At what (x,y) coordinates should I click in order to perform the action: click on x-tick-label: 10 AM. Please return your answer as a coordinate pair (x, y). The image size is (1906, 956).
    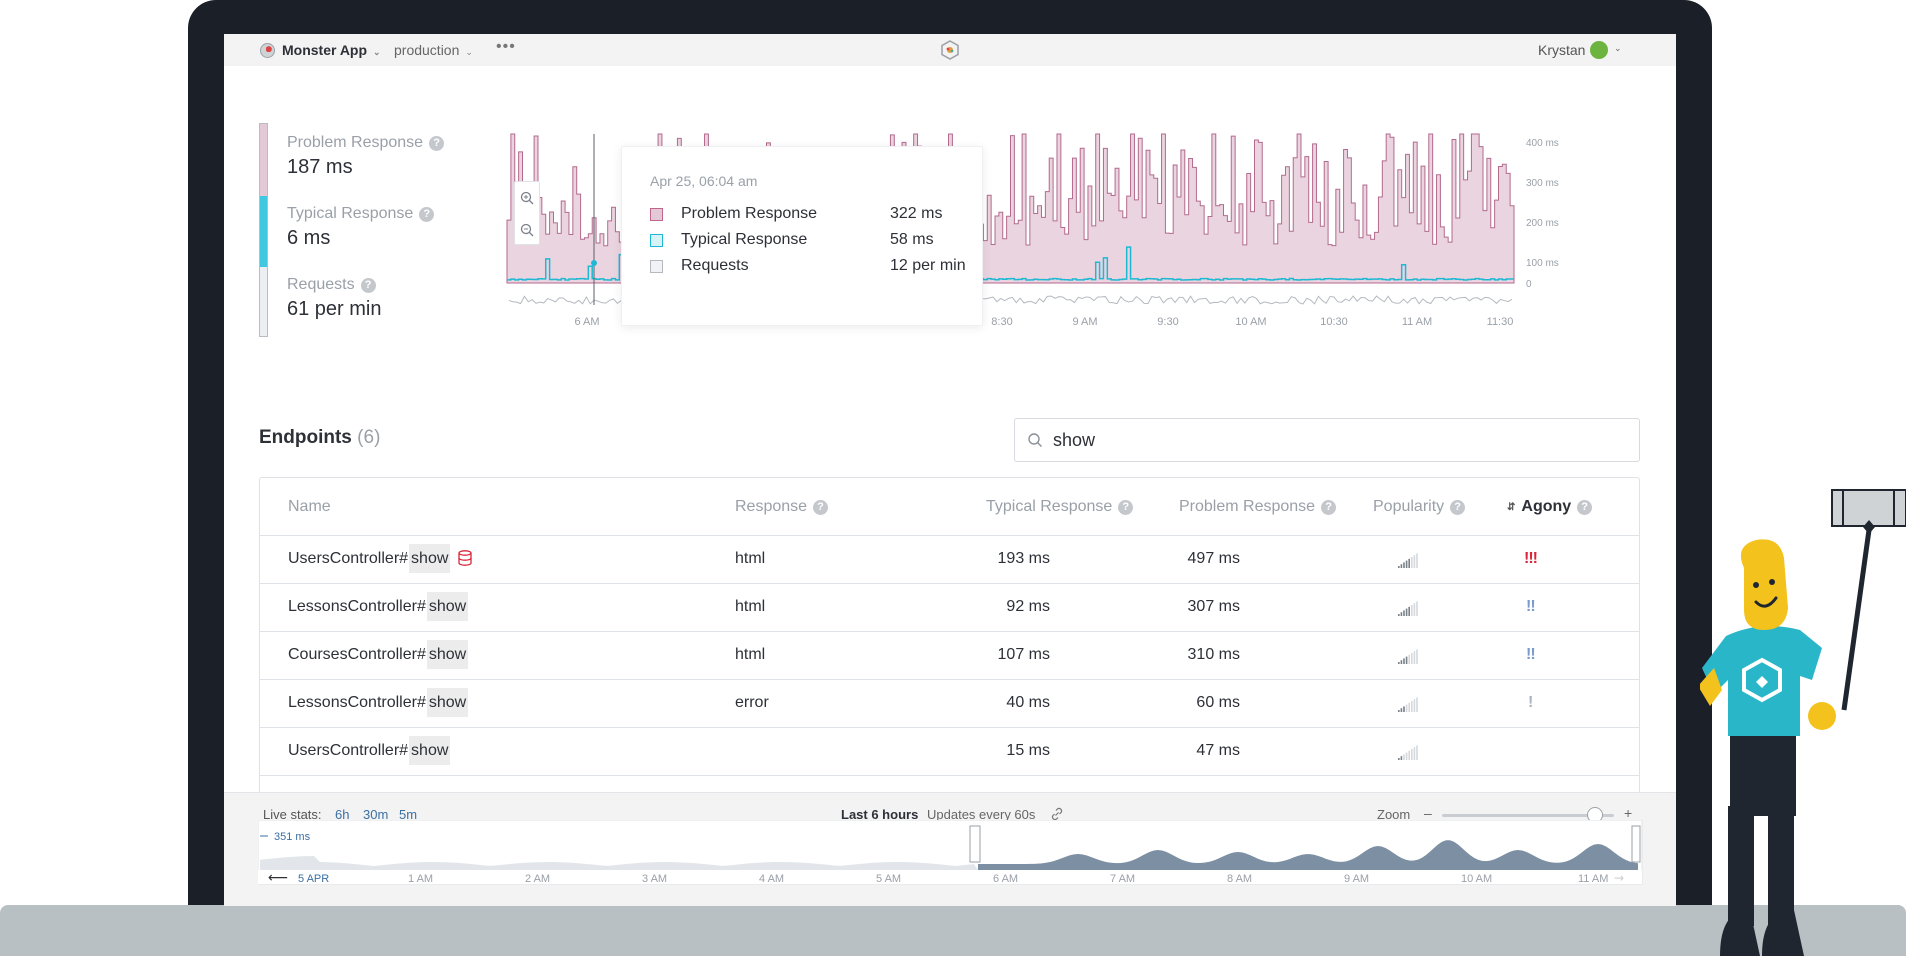
    Looking at the image, I should click on (1250, 322).